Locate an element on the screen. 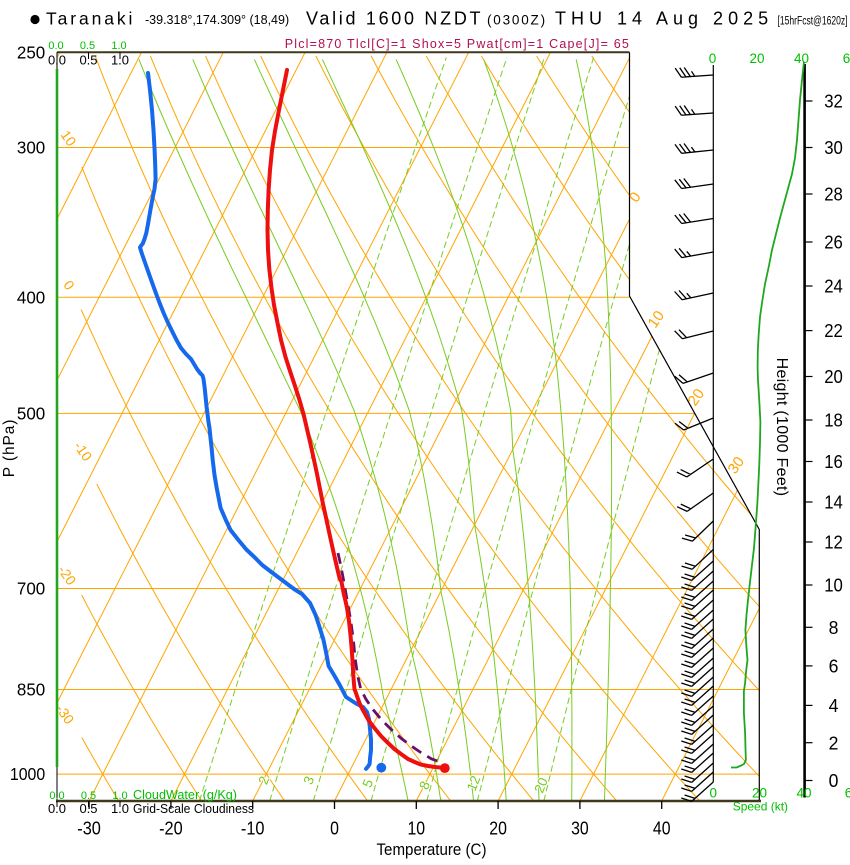 Image resolution: width=850 pixels, height=865 pixels. svg-text: 850 is located at coordinates (31, 690).